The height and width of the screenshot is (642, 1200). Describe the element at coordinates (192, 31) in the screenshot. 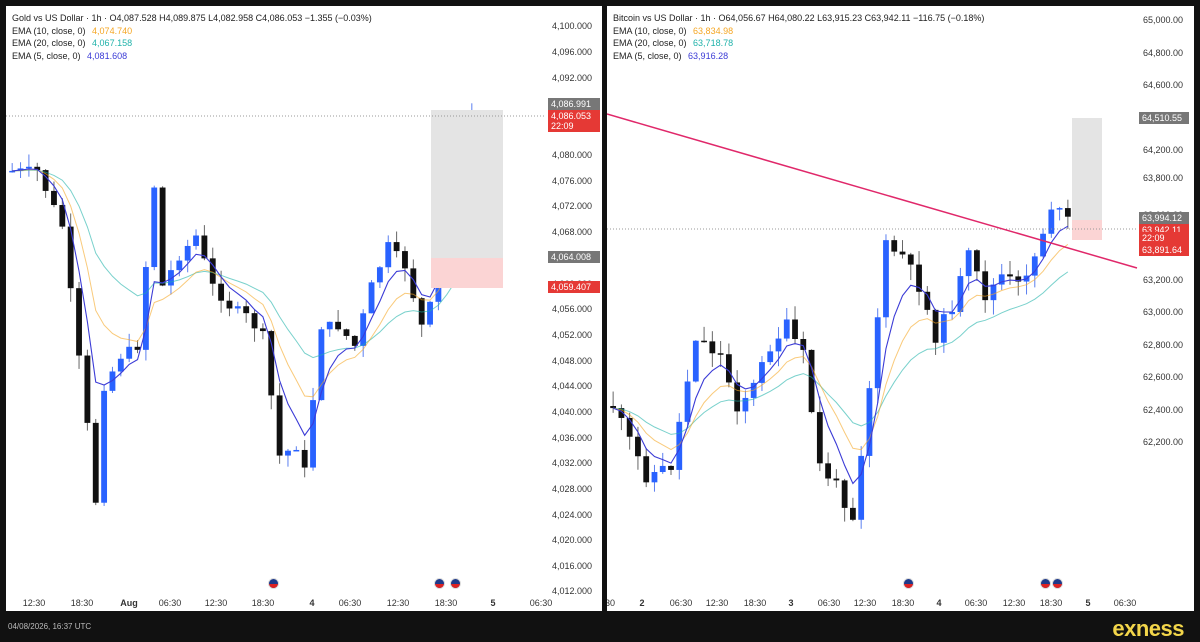

I see `gold-ema10-row: EMA (10, close, 0) 4,074.740` at that location.